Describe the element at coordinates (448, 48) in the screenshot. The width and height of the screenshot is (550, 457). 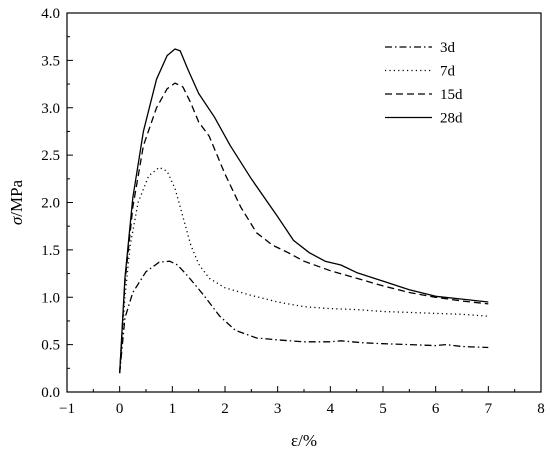
I see `legend-label-3d: 3d` at that location.